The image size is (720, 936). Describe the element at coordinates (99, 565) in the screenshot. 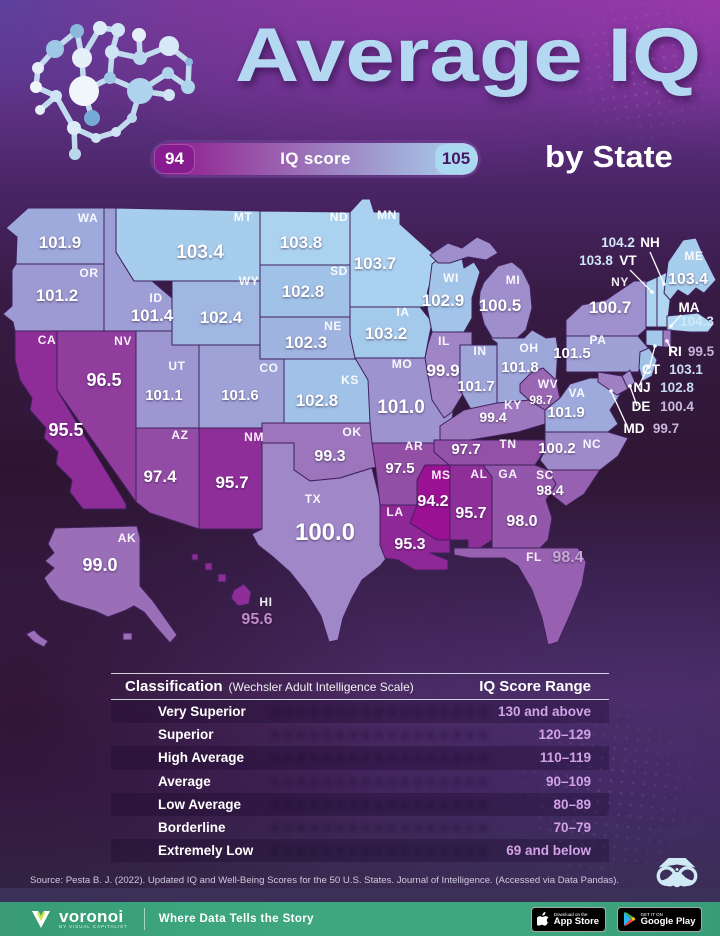

I see `svg-text: 99.0` at that location.